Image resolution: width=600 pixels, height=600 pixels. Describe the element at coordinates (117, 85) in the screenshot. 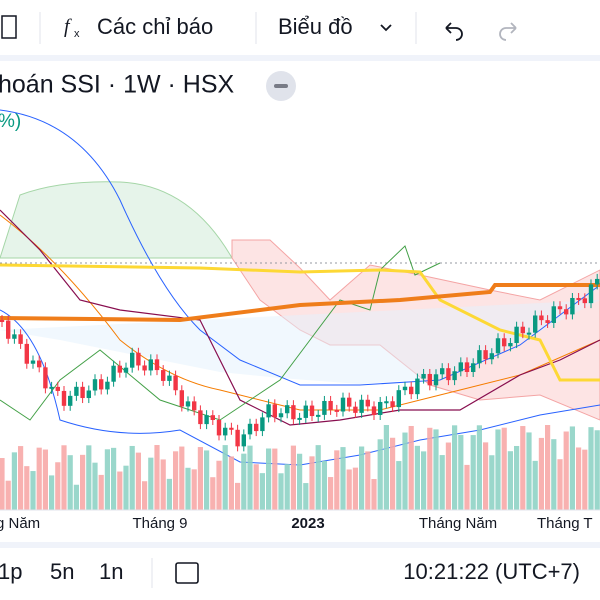

I see `symbol-title: hoán SSI · 1W · HSX` at that location.